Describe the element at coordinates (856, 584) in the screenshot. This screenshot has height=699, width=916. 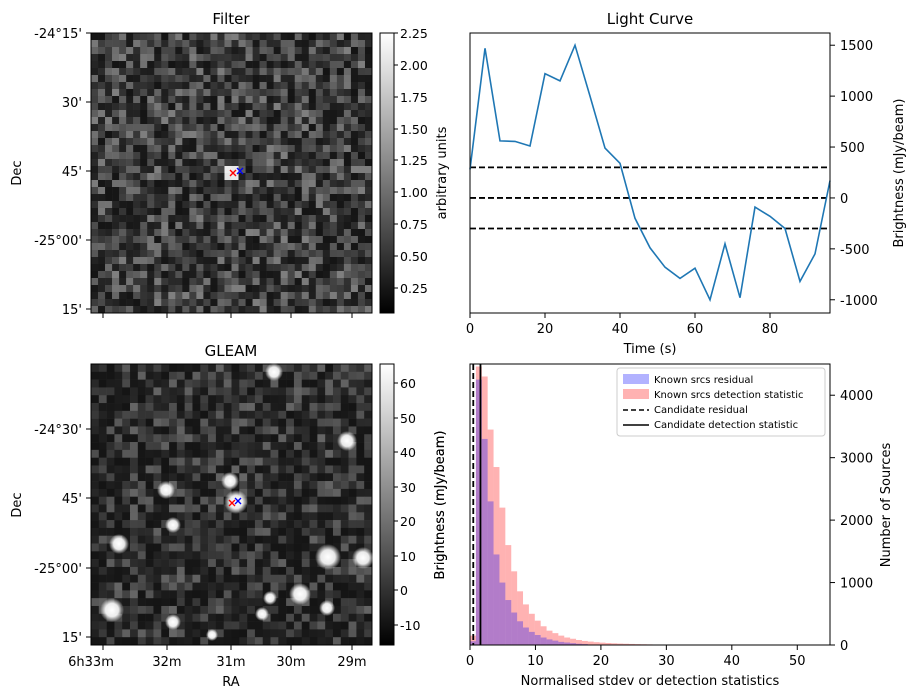
I see `y-tick-label: 1000` at that location.